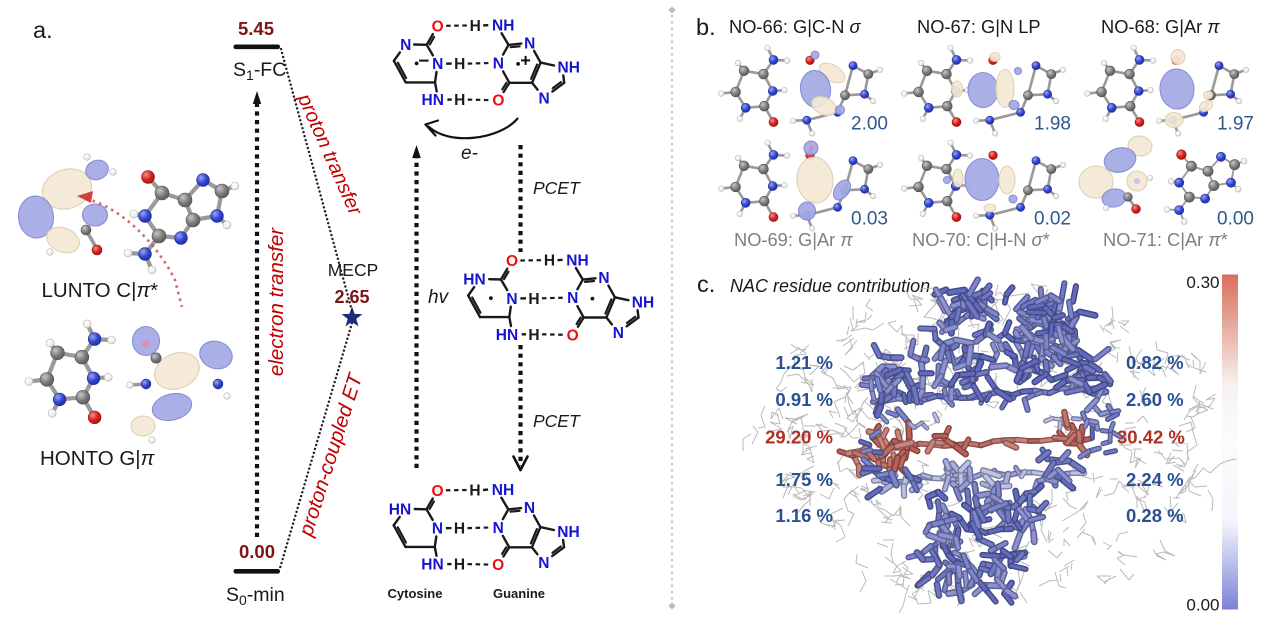 The width and height of the screenshot is (1269, 623). Describe the element at coordinates (1155, 515) in the screenshot. I see `svg-text: 0.28 %` at that location.